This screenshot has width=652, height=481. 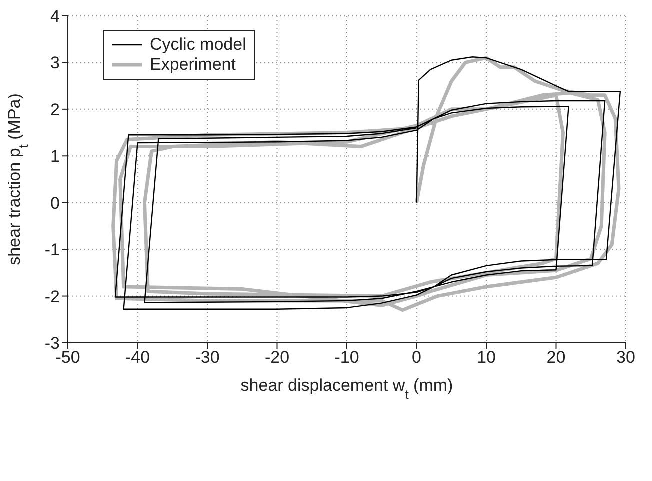 What do you see at coordinates (347, 358) in the screenshot?
I see `x-tick-label: -10` at bounding box center [347, 358].